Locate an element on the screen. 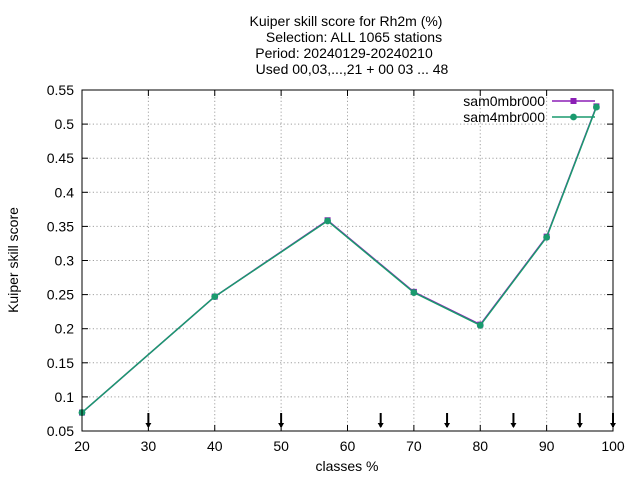 The image size is (640, 480). y-tick-label: 0.55 is located at coordinates (60, 90).